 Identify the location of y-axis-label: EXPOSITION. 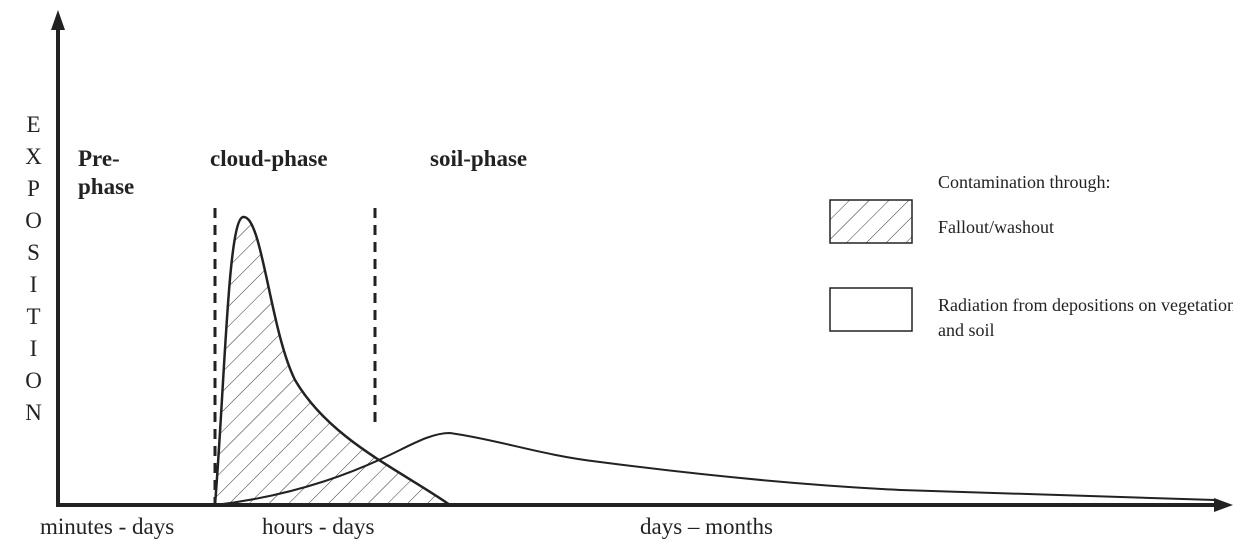
(33, 272).